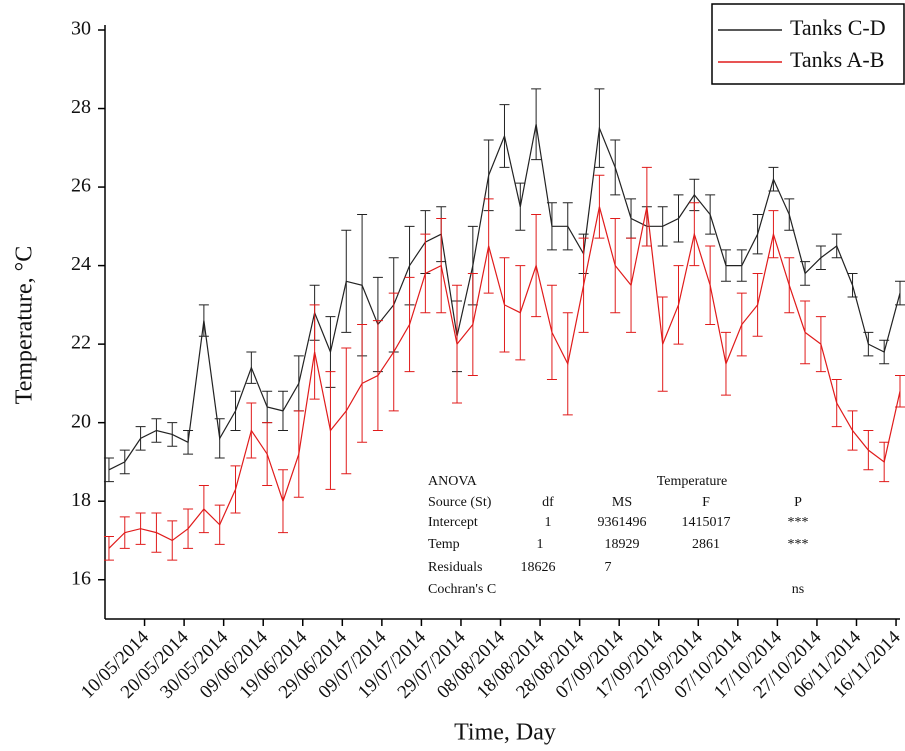 This screenshot has height=751, width=905. I want to click on table-header: Source (St), so click(460, 502).